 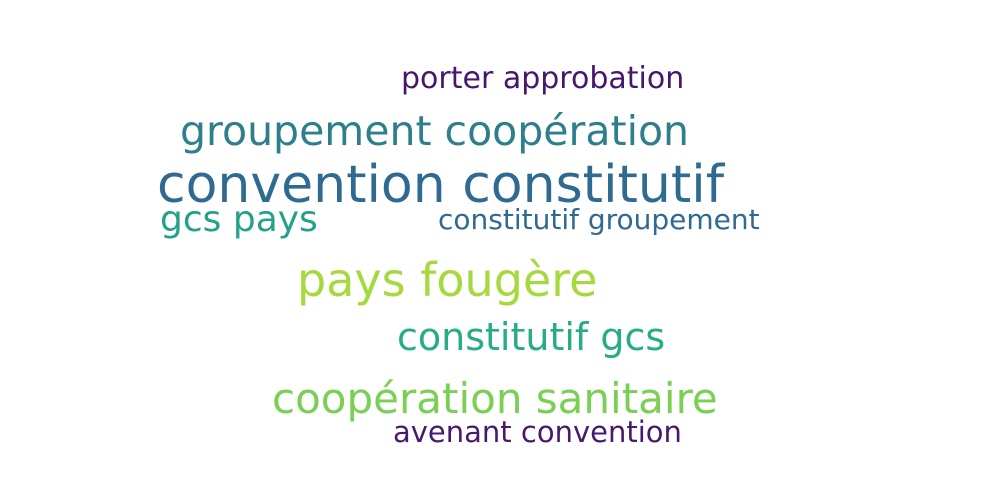 What do you see at coordinates (239, 219) in the screenshot?
I see `word-gcs-pays: gcs pays` at bounding box center [239, 219].